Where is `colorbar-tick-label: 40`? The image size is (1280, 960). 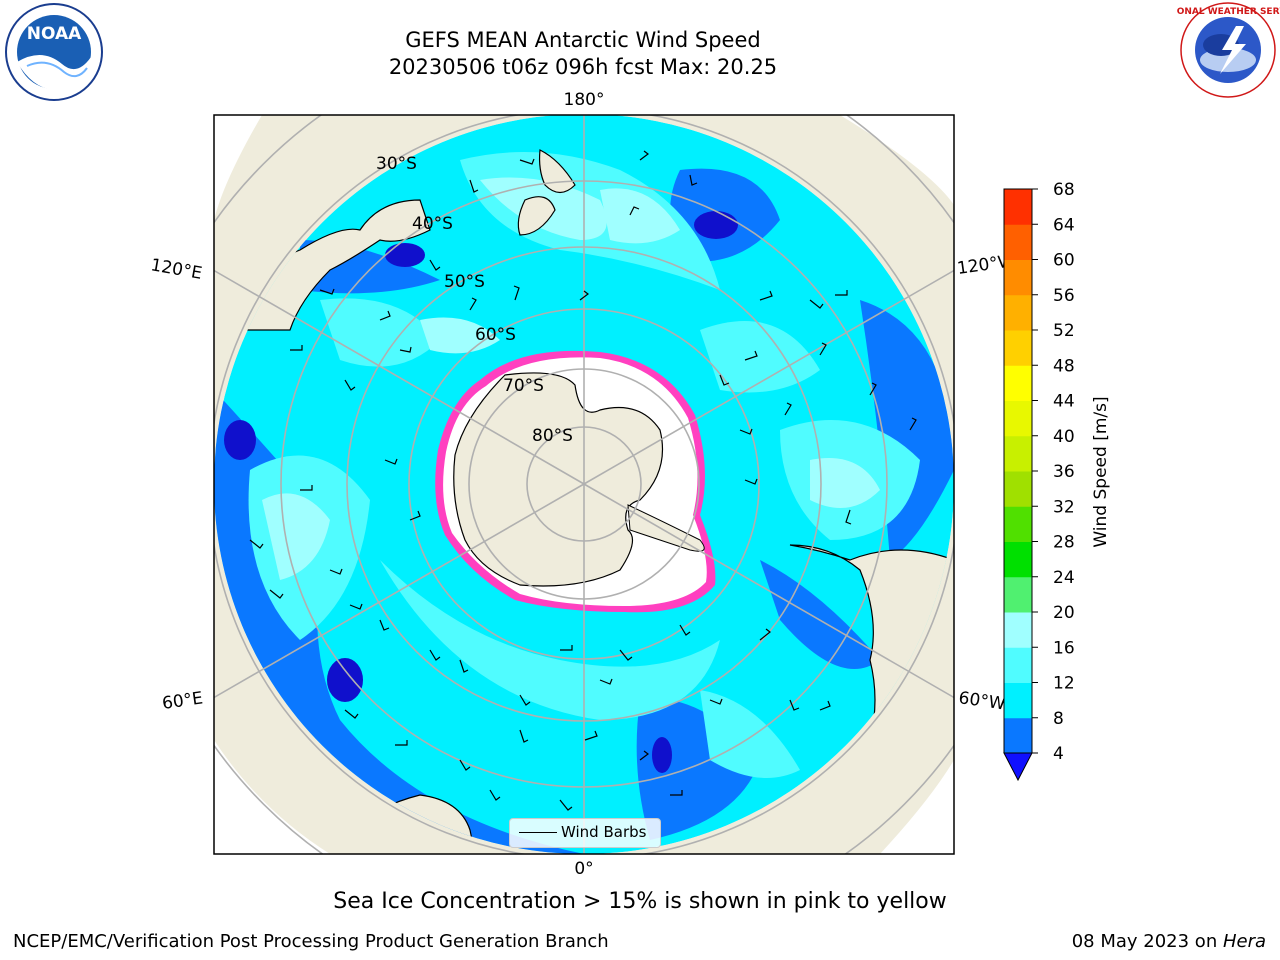 colorbar-tick-label: 40 is located at coordinates (1064, 437).